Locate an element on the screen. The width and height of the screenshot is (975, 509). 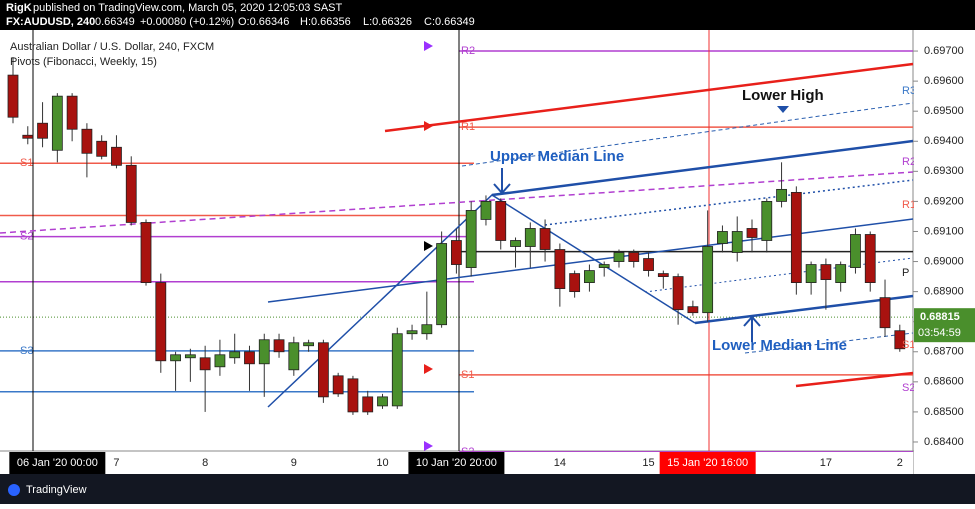
x-tick-label: 2 is located at coordinates (900, 463).